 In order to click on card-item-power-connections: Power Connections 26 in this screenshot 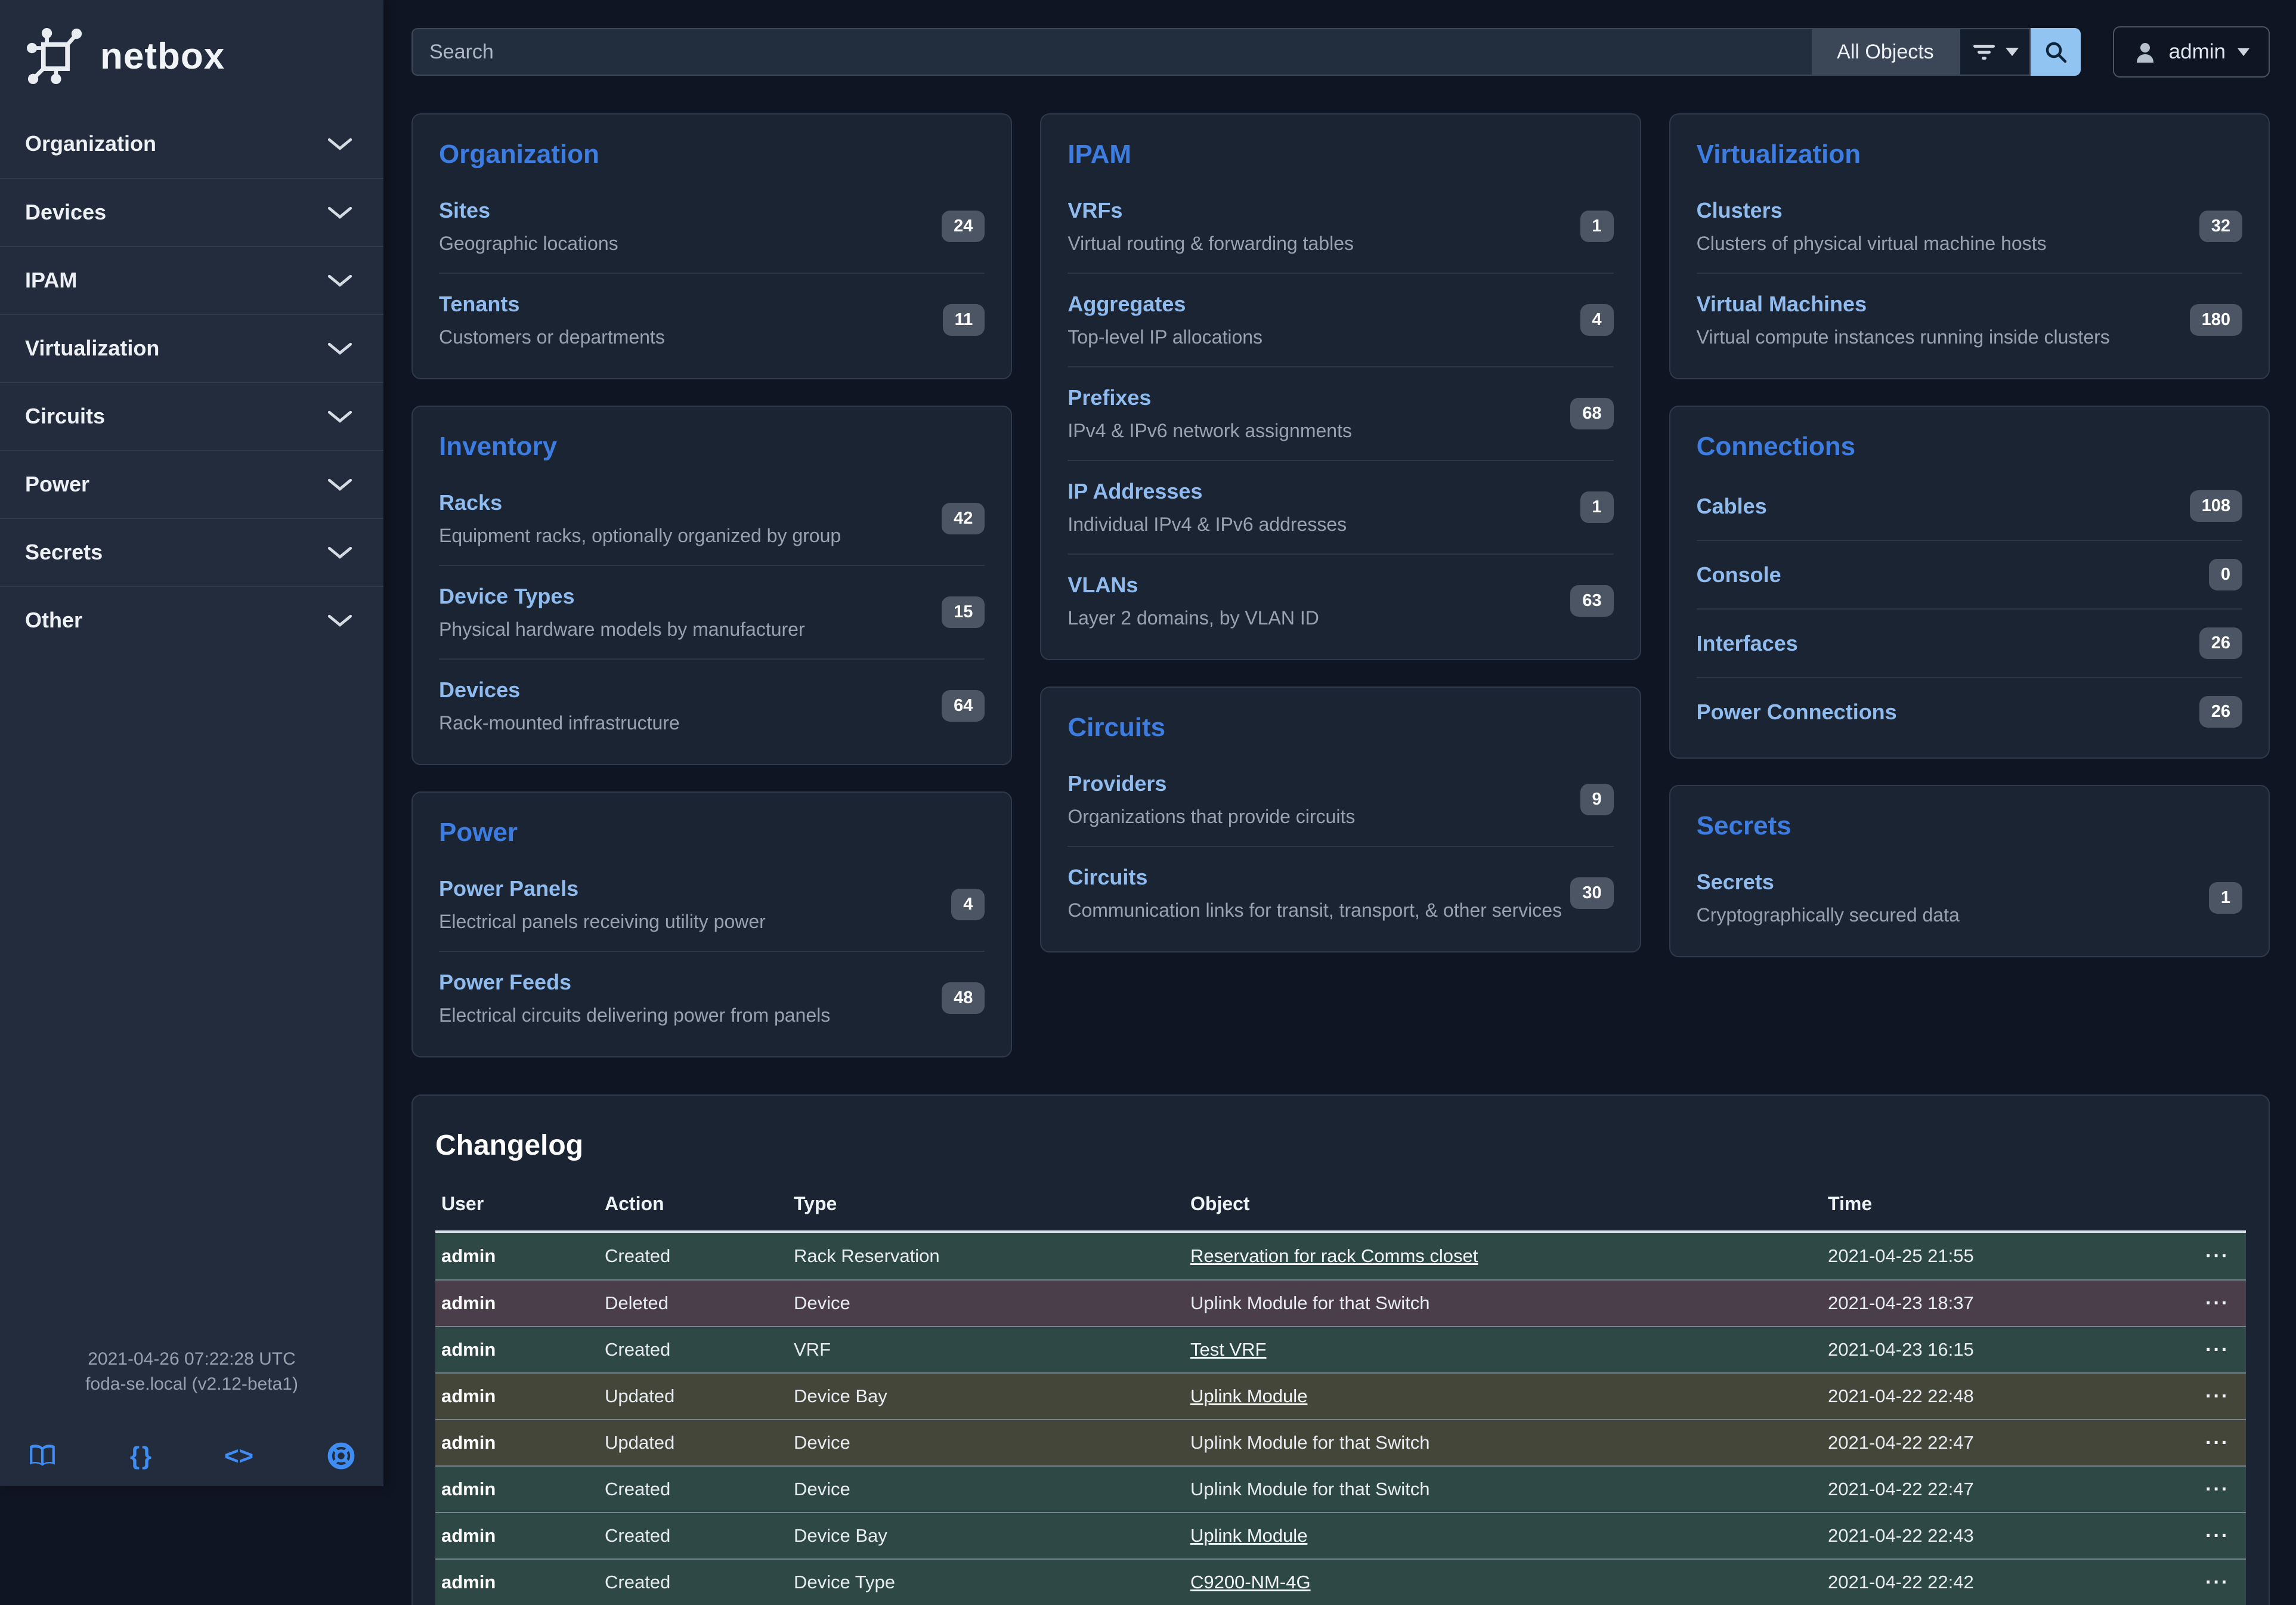, I will do `click(1969, 711)`.